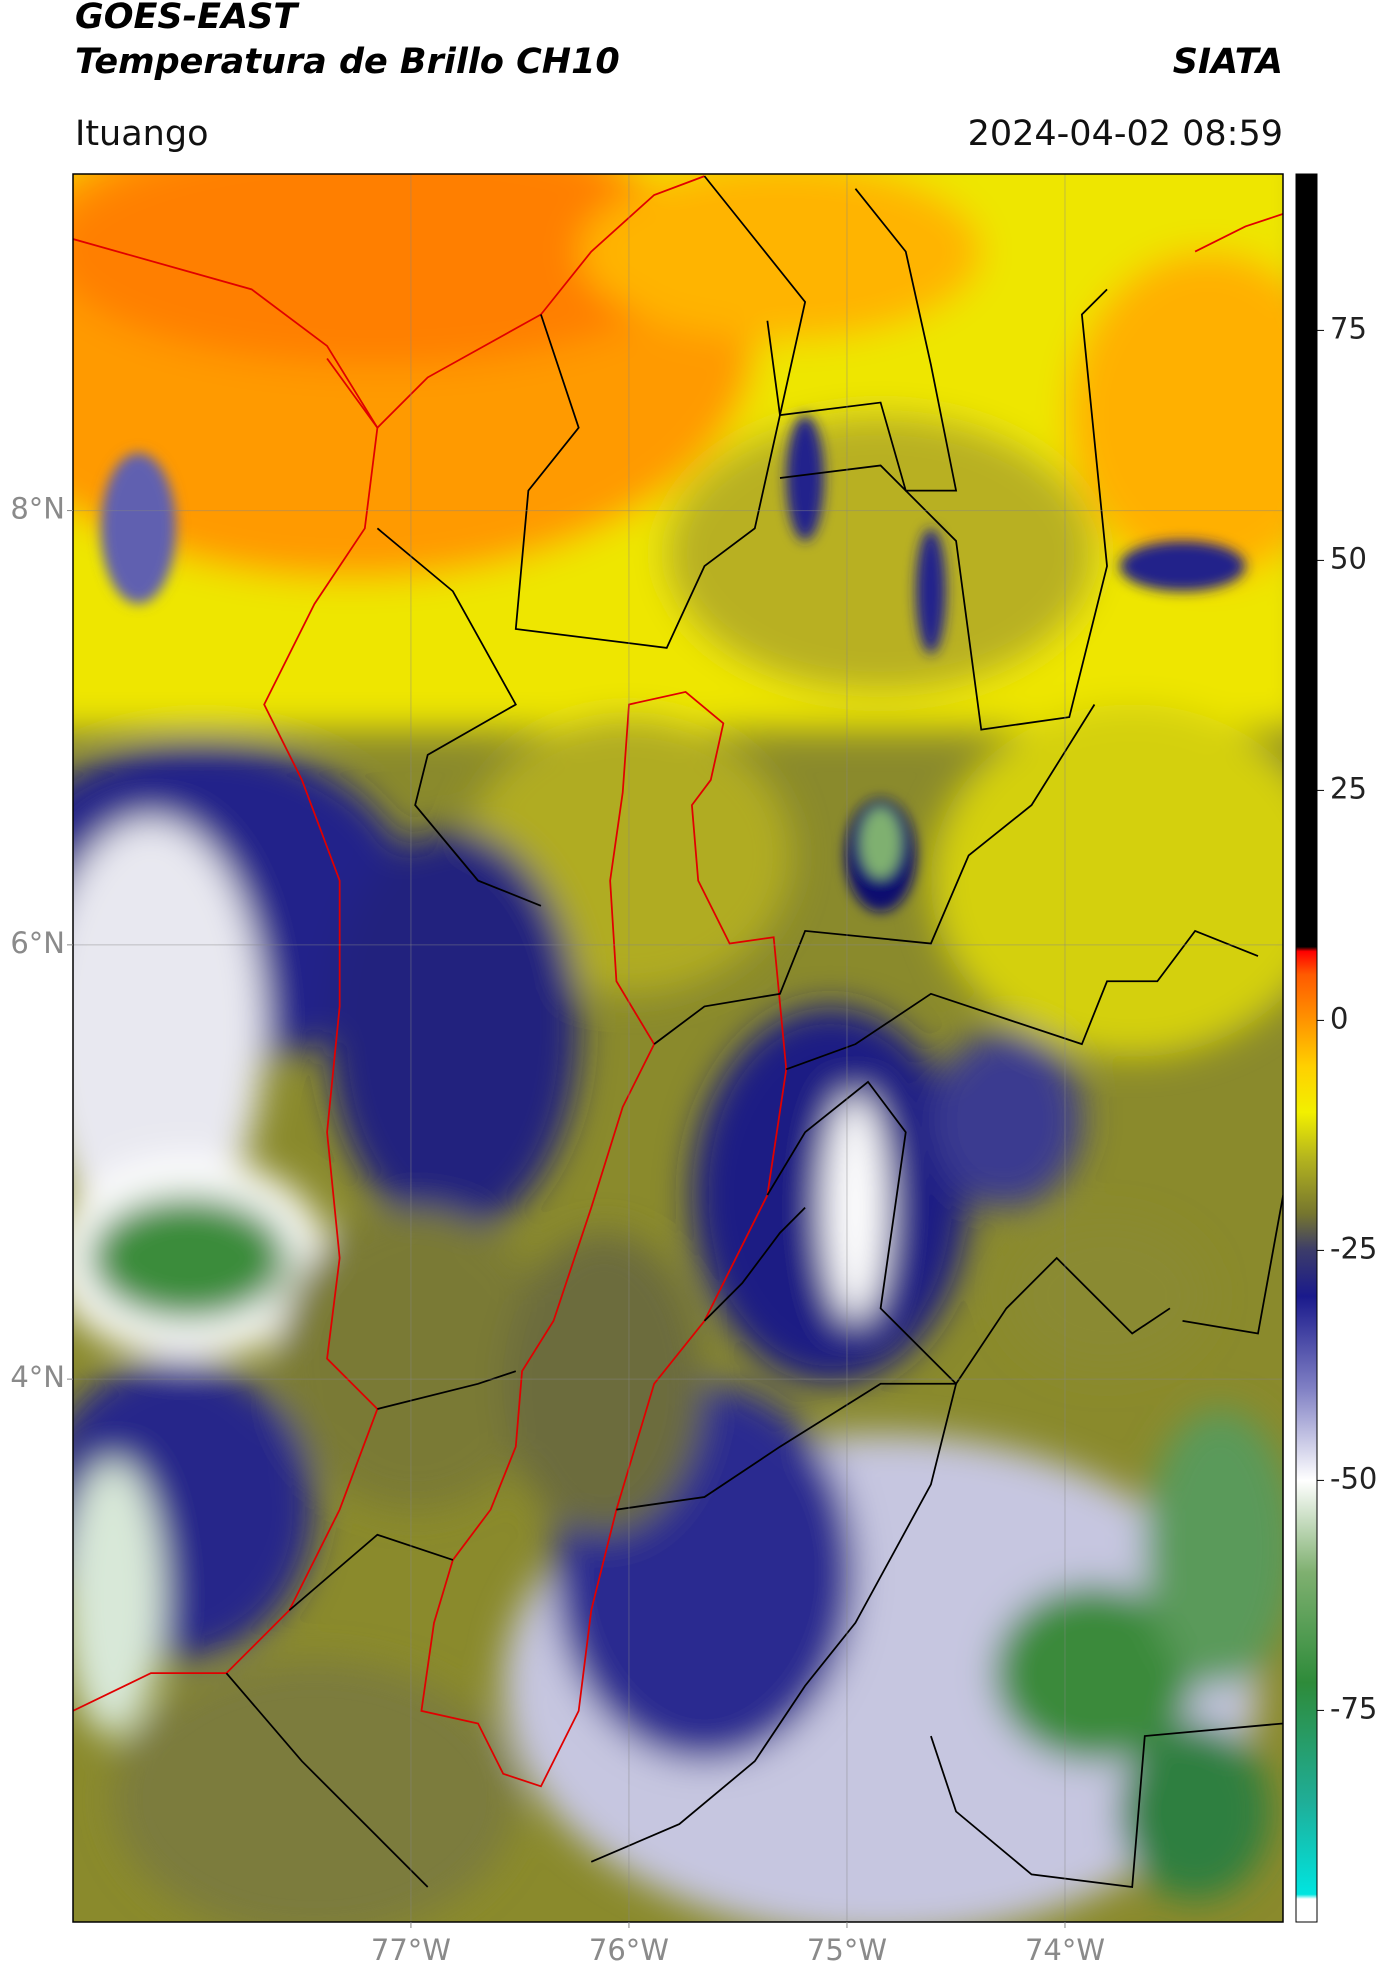 Image resolution: width=1384 pixels, height=1981 pixels. Describe the element at coordinates (1339, 1018) in the screenshot. I see `colorbar-tick-label: 0` at that location.